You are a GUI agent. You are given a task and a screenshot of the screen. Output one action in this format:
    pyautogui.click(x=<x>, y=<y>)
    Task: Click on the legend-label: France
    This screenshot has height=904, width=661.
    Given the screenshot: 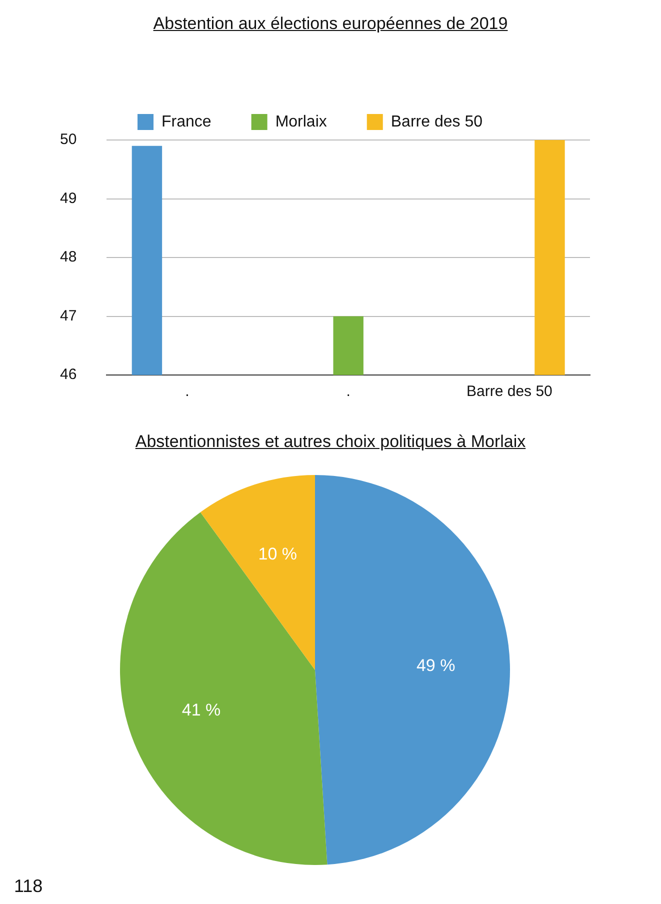 What is the action you would take?
    pyautogui.click(x=187, y=121)
    